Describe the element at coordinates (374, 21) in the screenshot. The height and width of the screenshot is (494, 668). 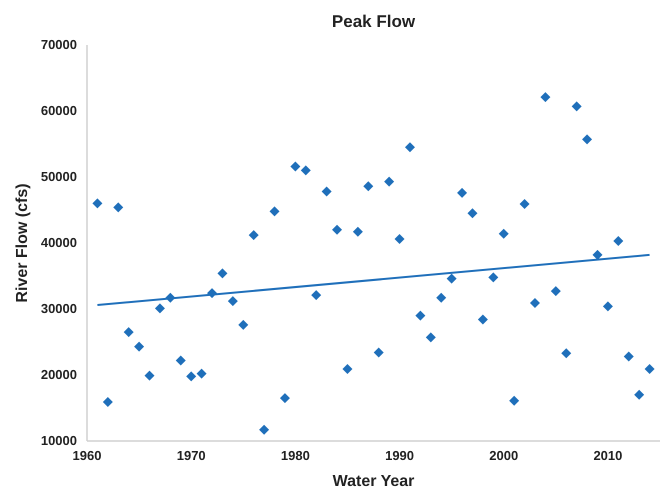
I see `chart-title: Peak Flow` at that location.